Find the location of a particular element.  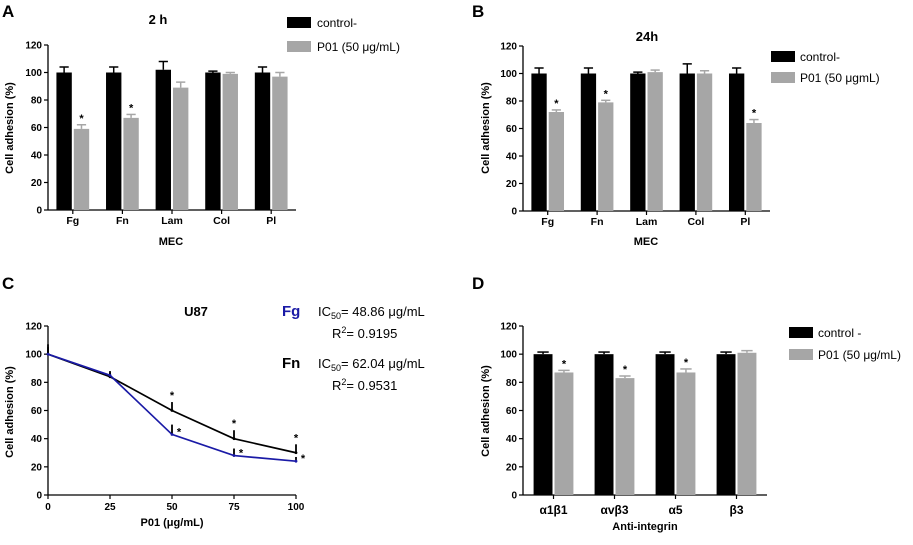

panel-a-legend: control- P01 (50 μg/mL) is located at coordinates (343, 35).